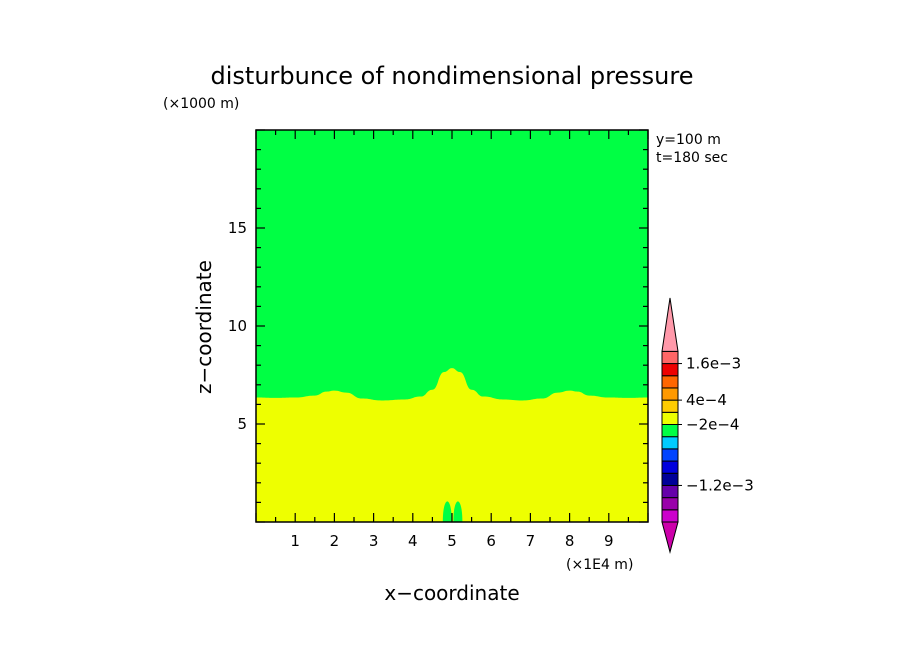  I want to click on near-surface-spots, so click(452, 511).